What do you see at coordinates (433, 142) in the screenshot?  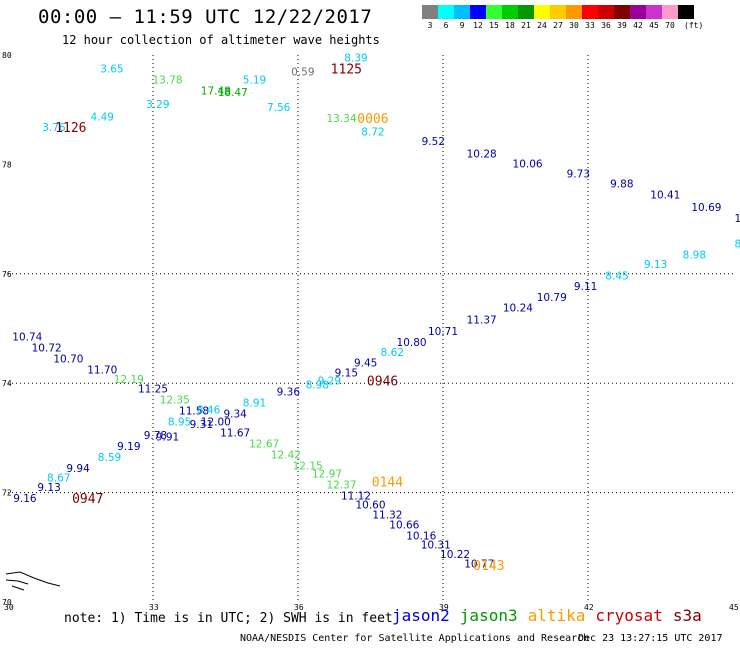 I see `wave-height-point: 9.52` at bounding box center [433, 142].